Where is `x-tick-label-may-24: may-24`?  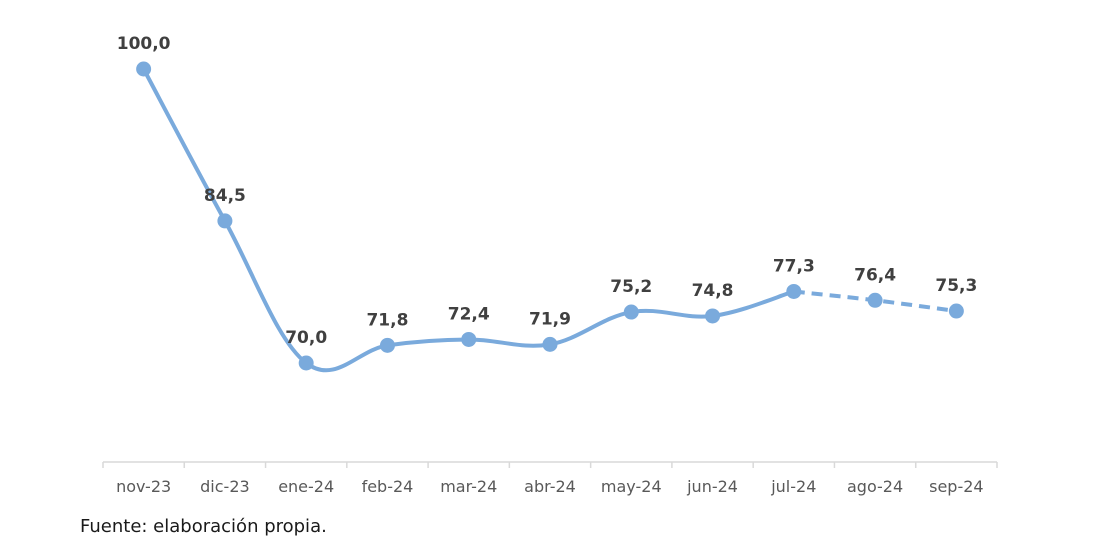
x-tick-label-may-24: may-24 is located at coordinates (631, 486).